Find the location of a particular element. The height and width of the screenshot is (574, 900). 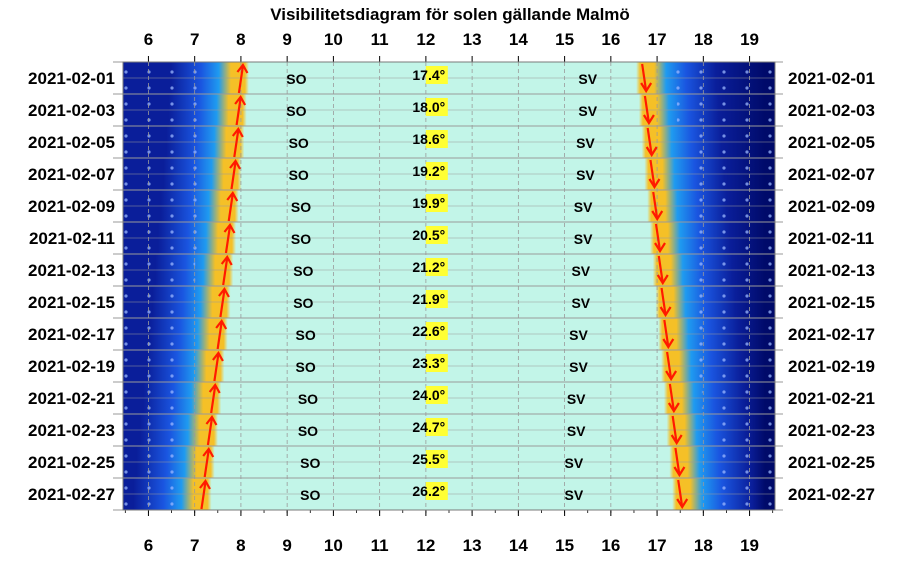

max-altitude-label: 17.4° is located at coordinates (428, 75).